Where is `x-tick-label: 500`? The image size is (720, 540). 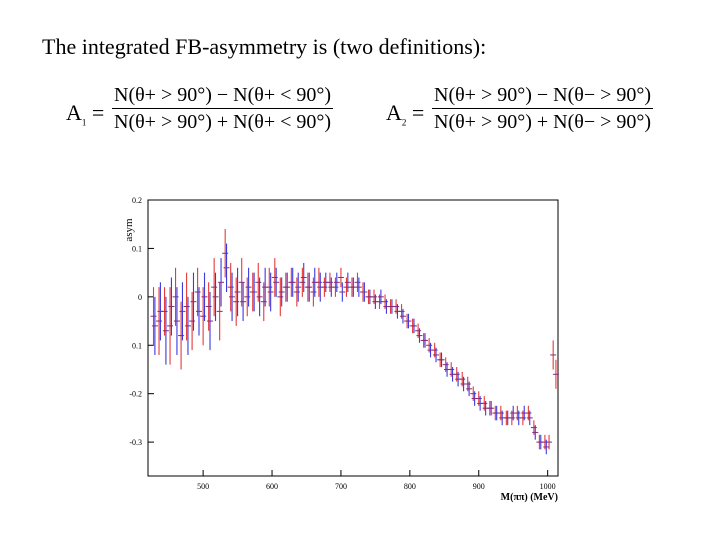
x-tick-label: 500 is located at coordinates (203, 486).